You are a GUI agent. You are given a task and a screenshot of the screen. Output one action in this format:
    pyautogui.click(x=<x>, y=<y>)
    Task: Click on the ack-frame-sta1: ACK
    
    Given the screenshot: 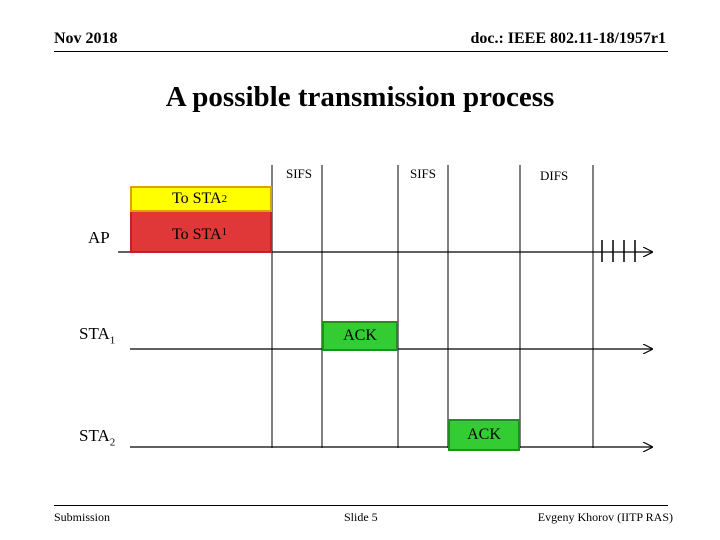 What is the action you would take?
    pyautogui.click(x=360, y=336)
    